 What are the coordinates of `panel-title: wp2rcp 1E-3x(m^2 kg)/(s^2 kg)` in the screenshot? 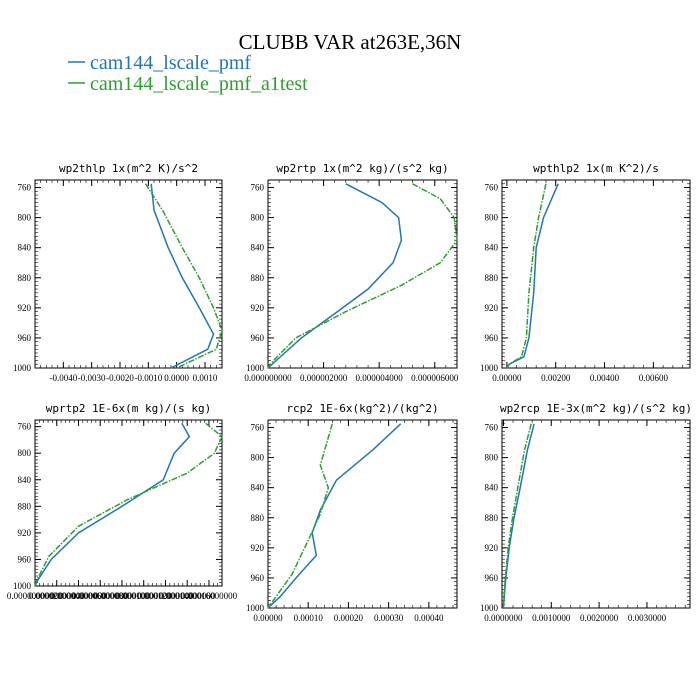 It's located at (596, 408).